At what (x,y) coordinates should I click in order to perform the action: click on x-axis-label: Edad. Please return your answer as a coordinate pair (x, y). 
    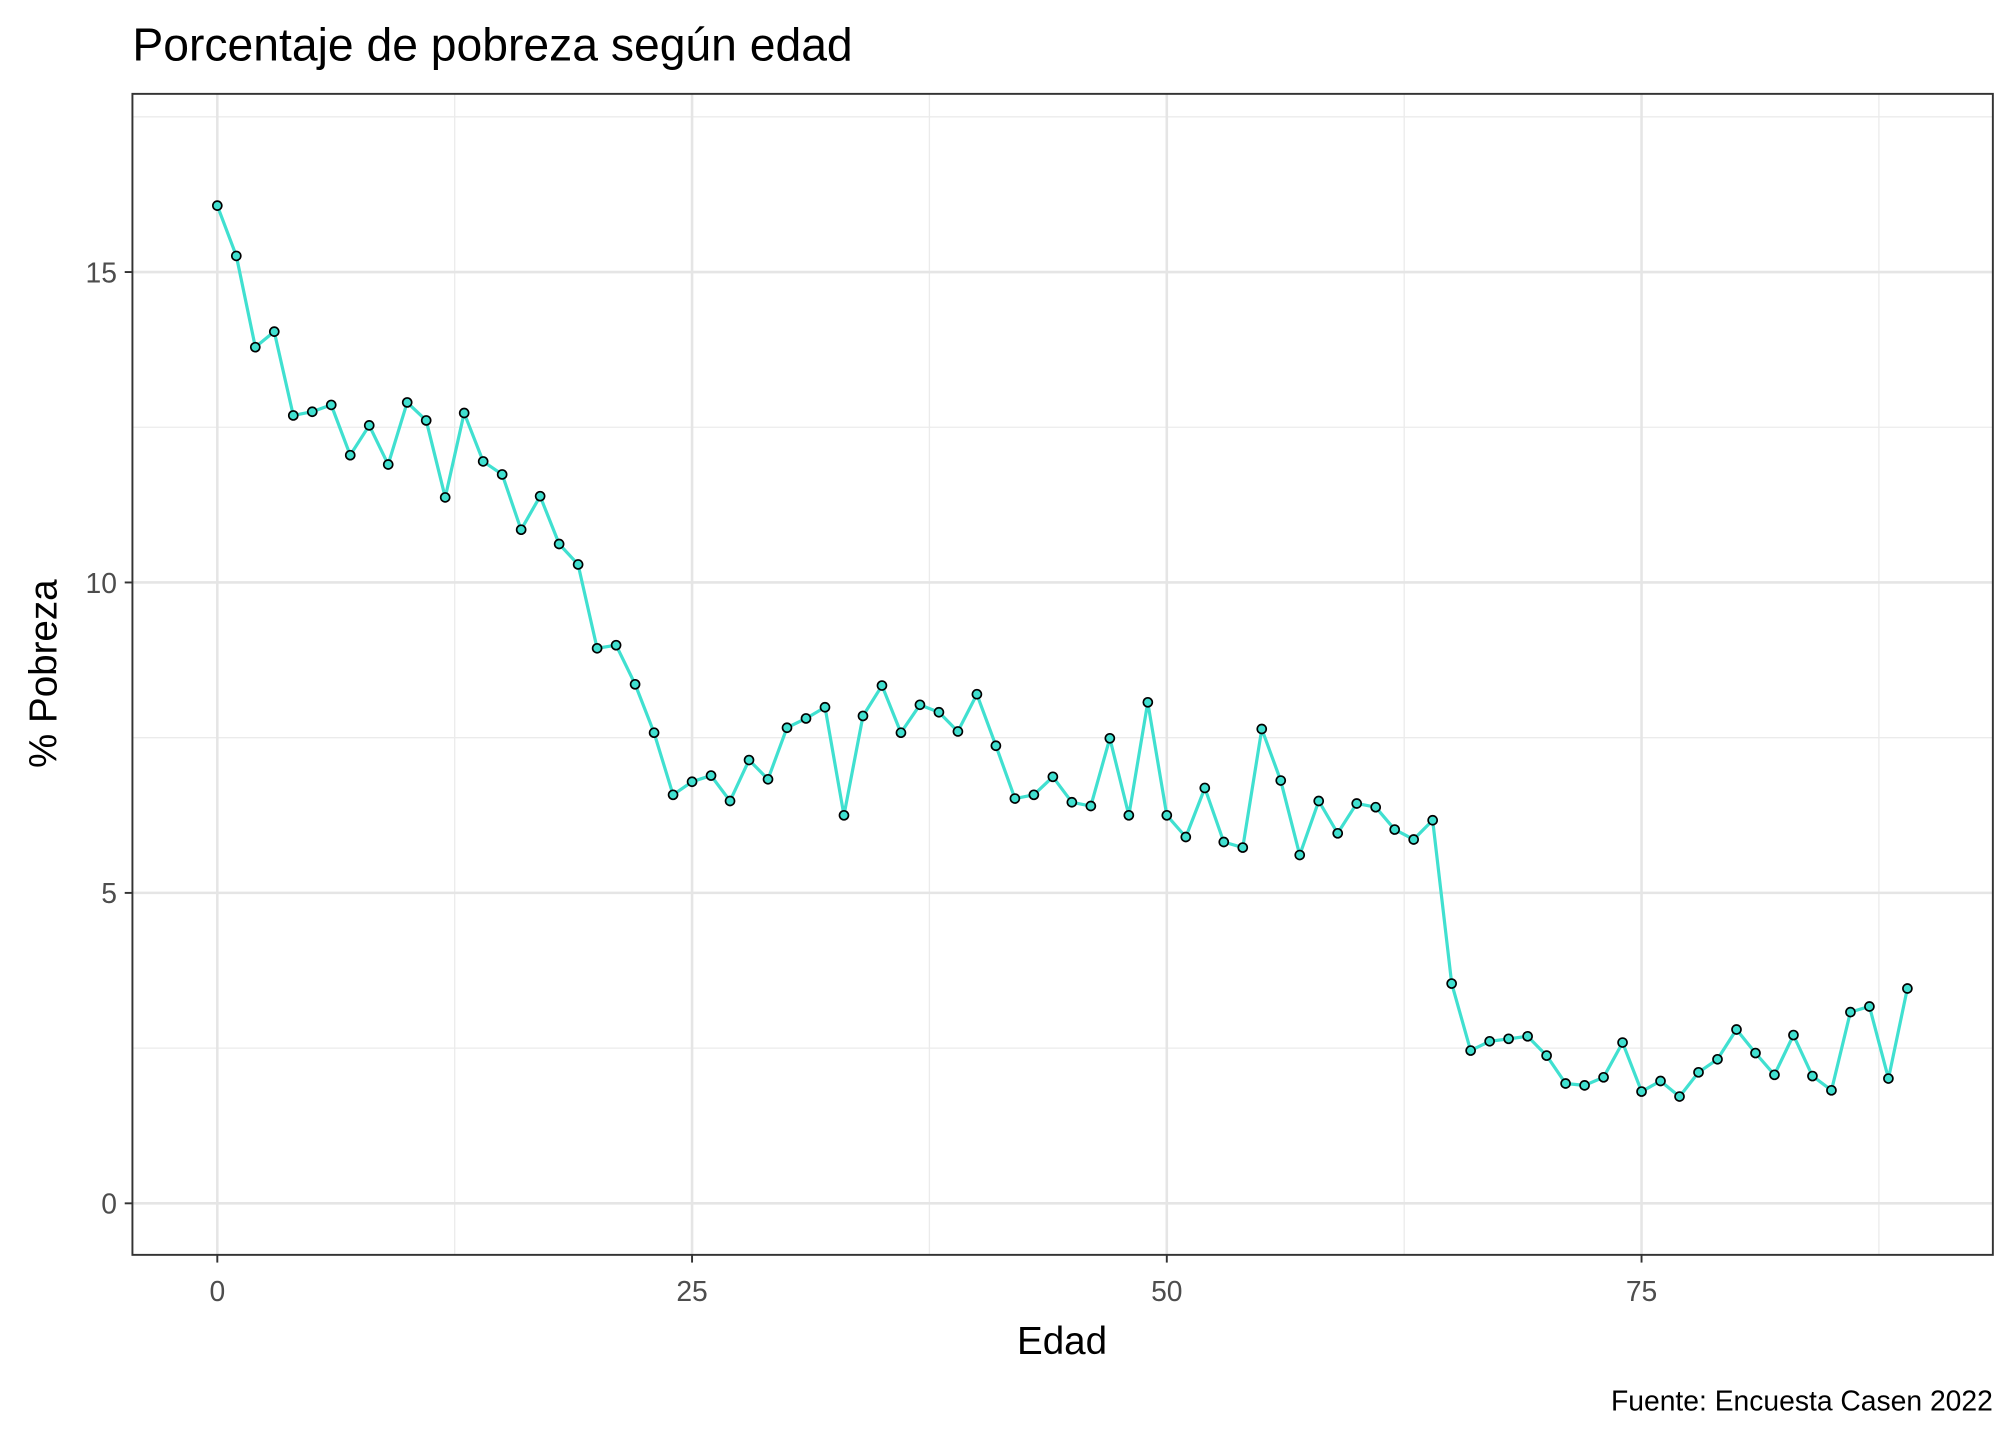
    Looking at the image, I should click on (1062, 1341).